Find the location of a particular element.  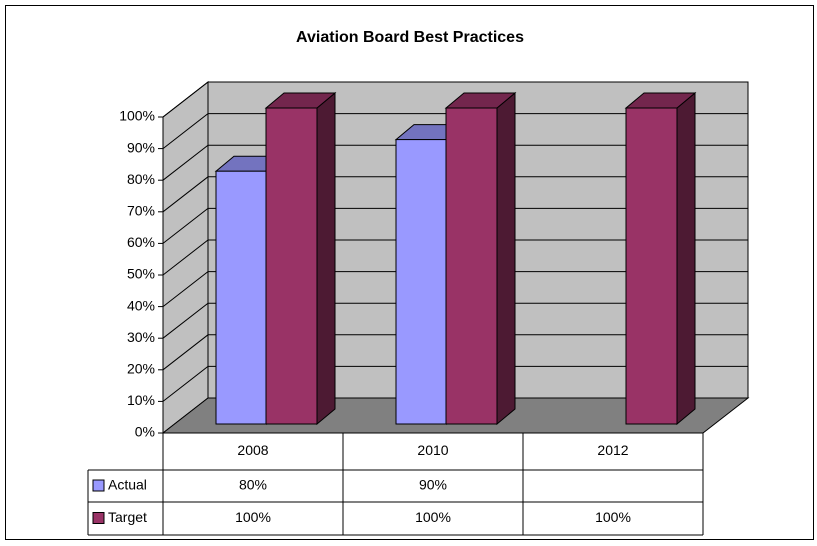

legend-label: Target is located at coordinates (127, 517).